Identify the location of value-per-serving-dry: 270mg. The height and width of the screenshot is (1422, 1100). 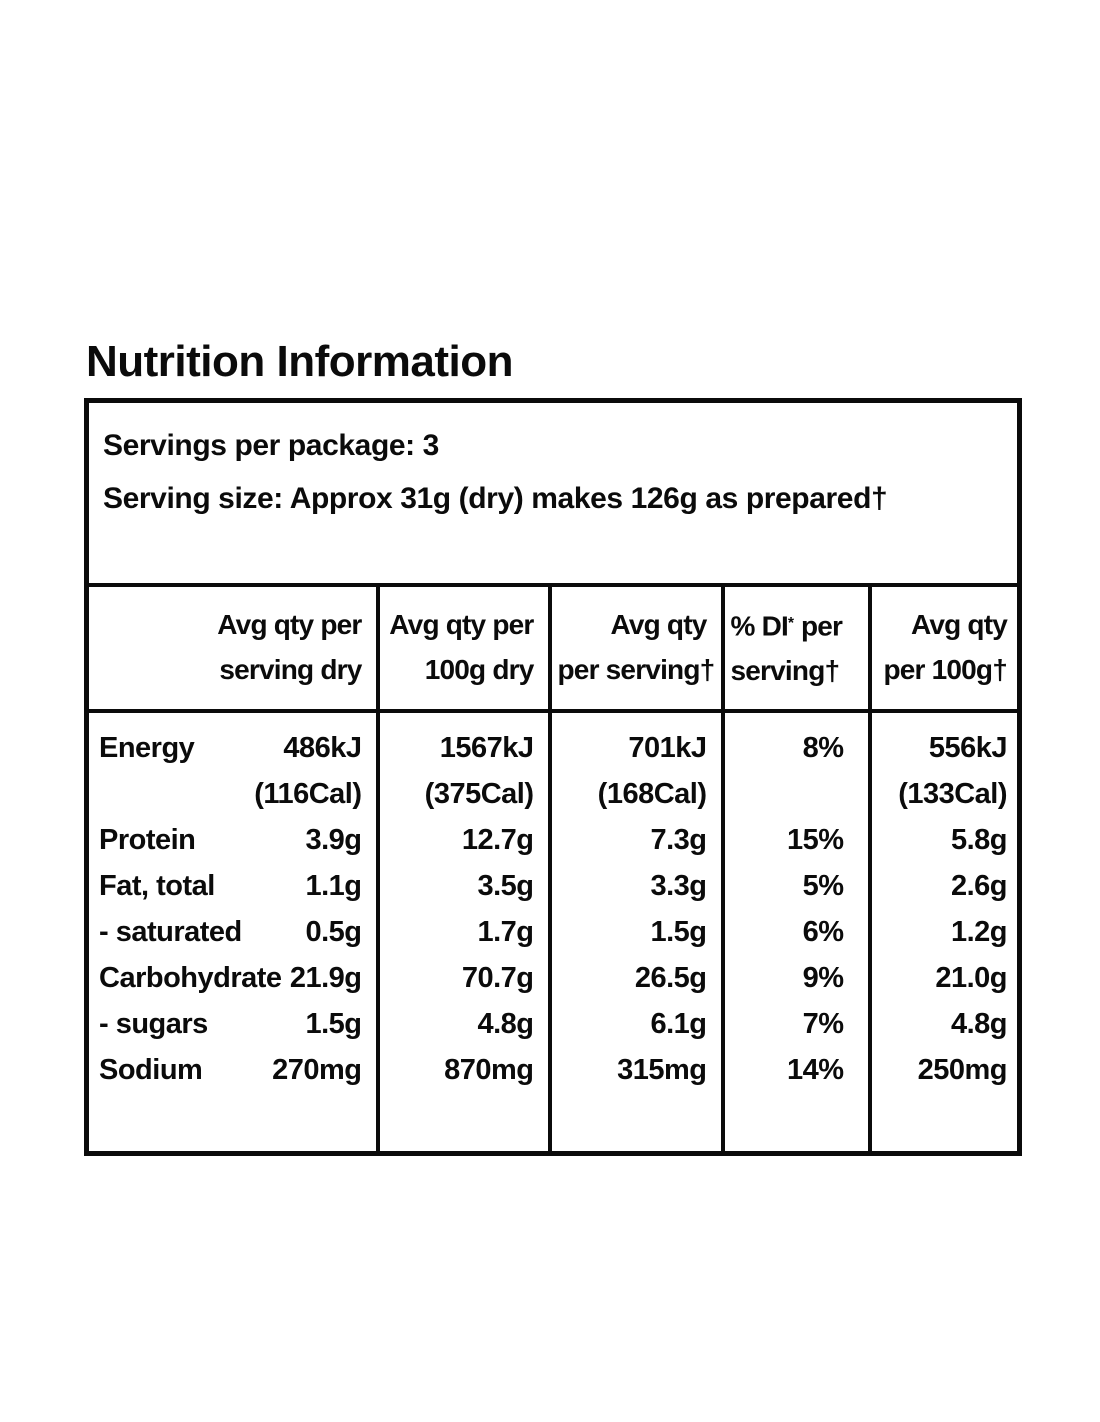
(317, 1070).